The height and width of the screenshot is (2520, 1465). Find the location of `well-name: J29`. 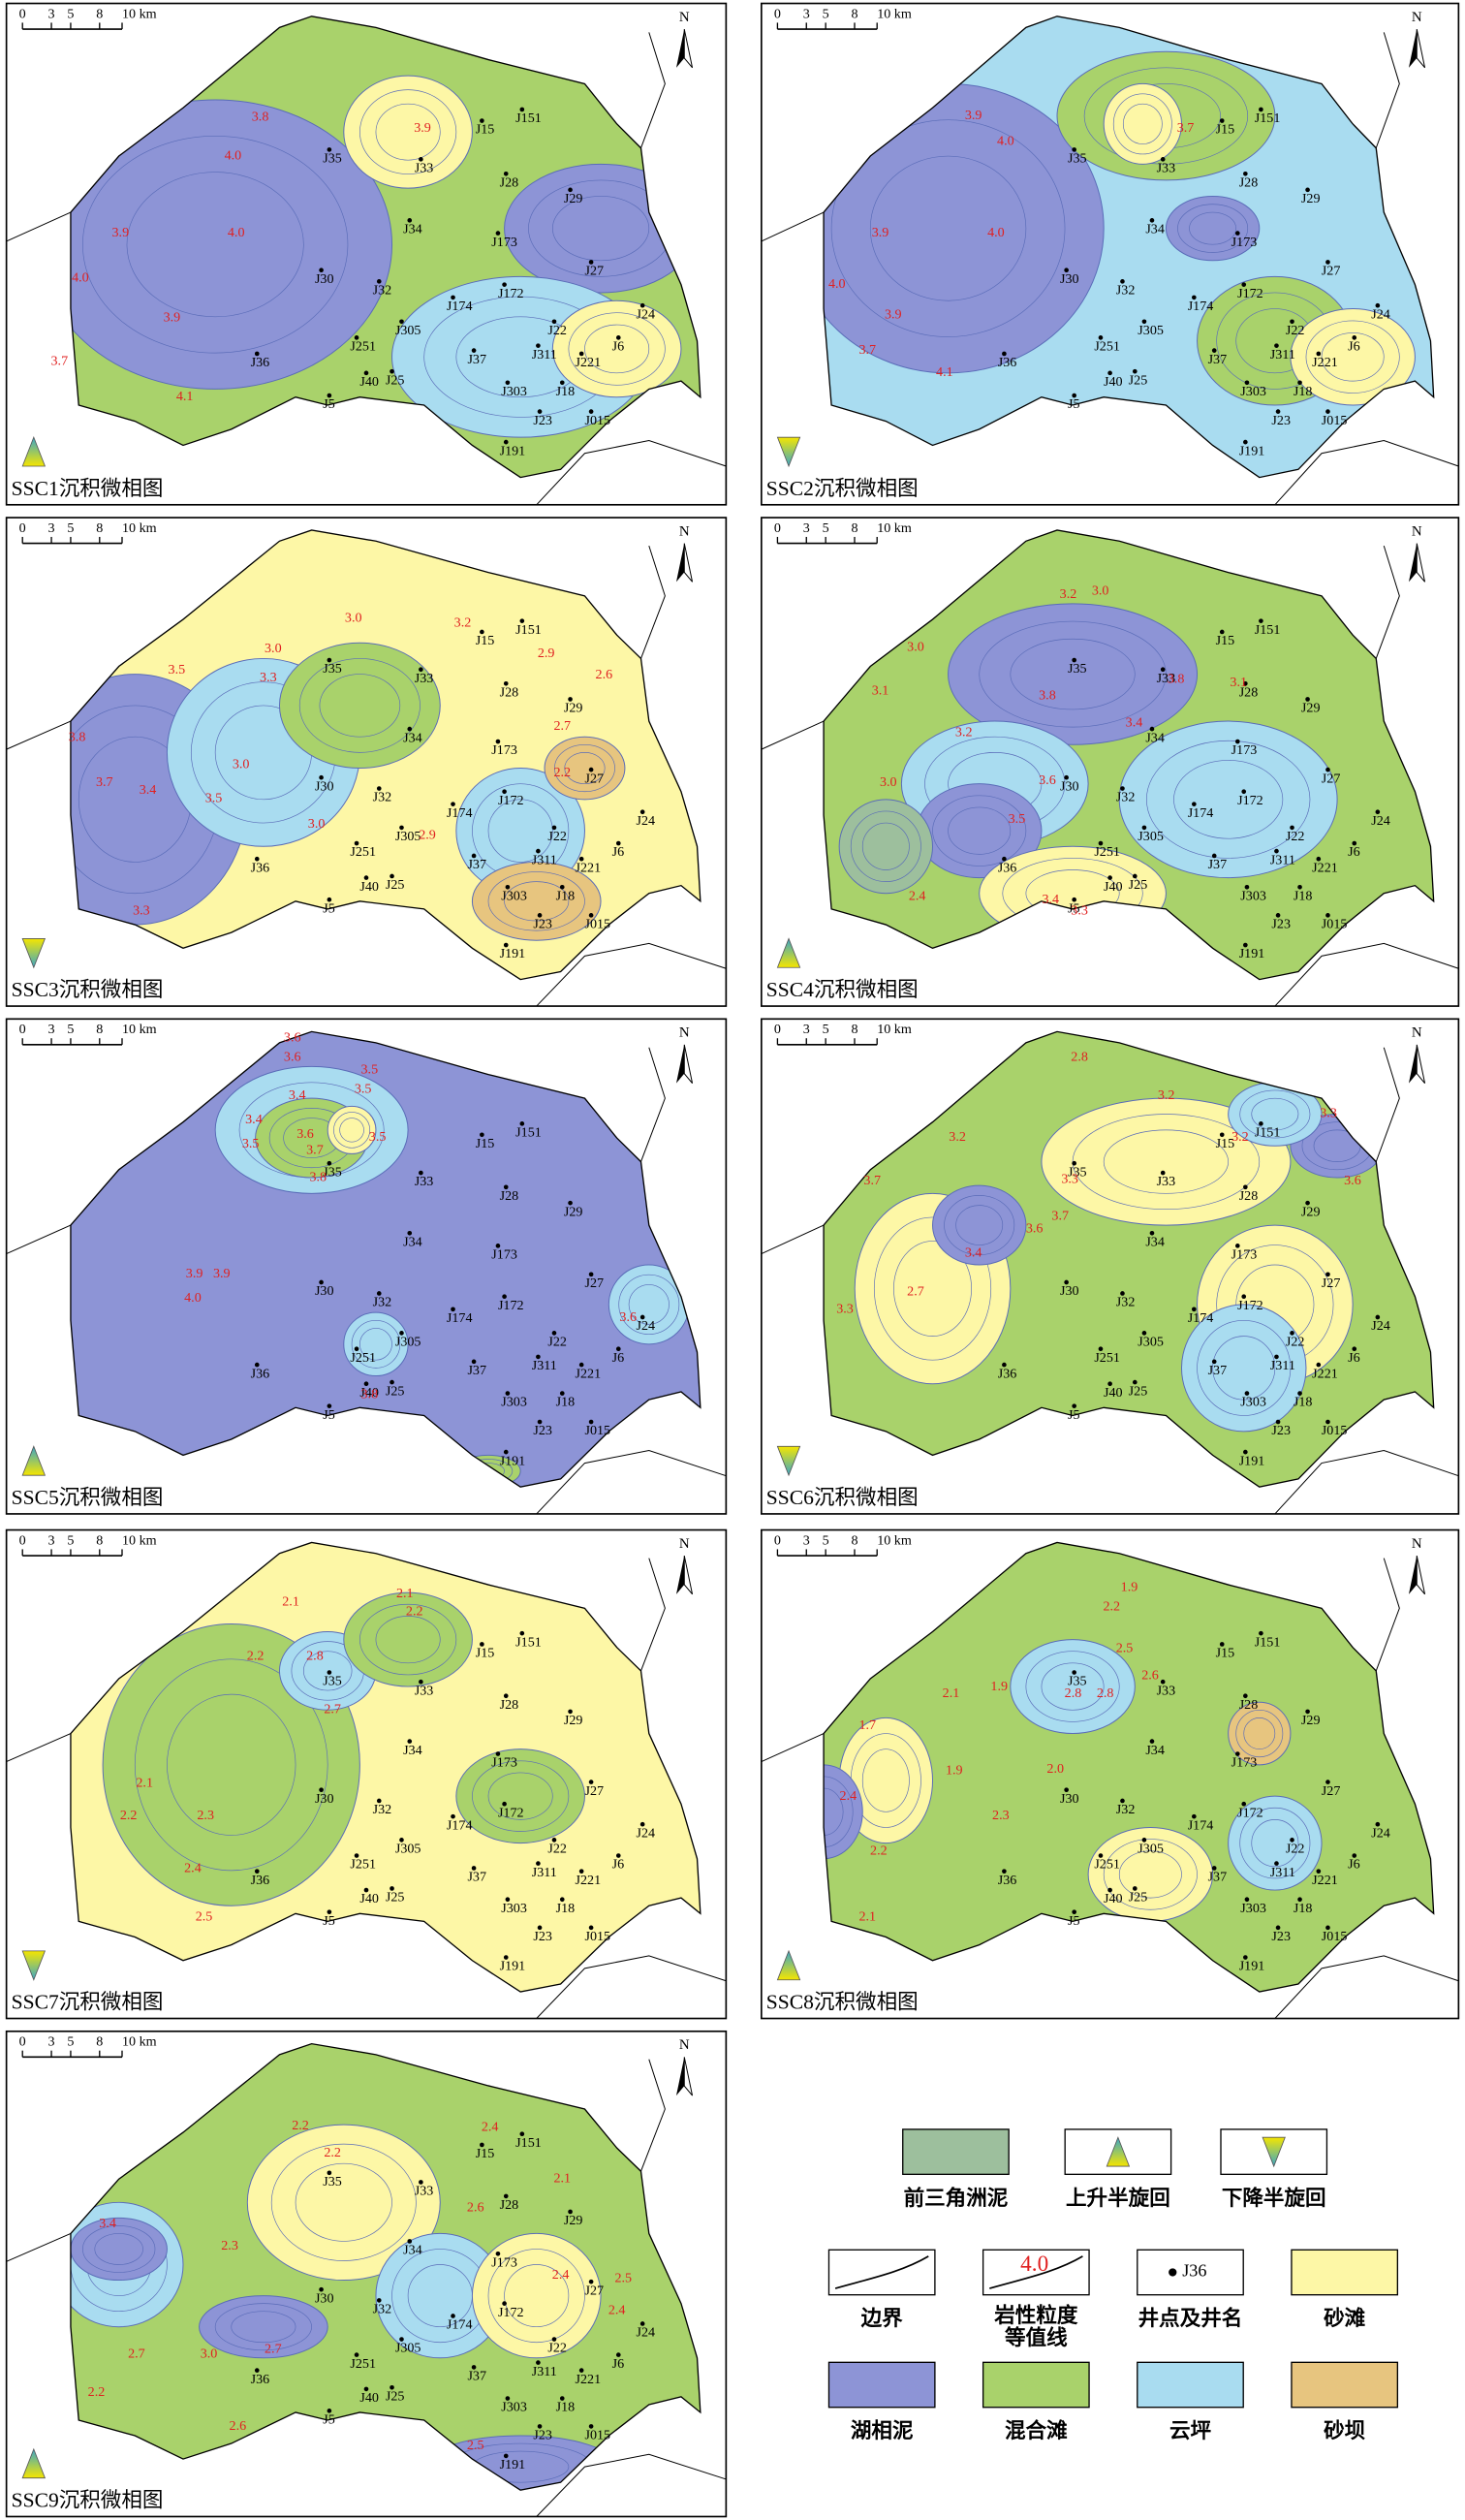

well-name: J29 is located at coordinates (1311, 199).